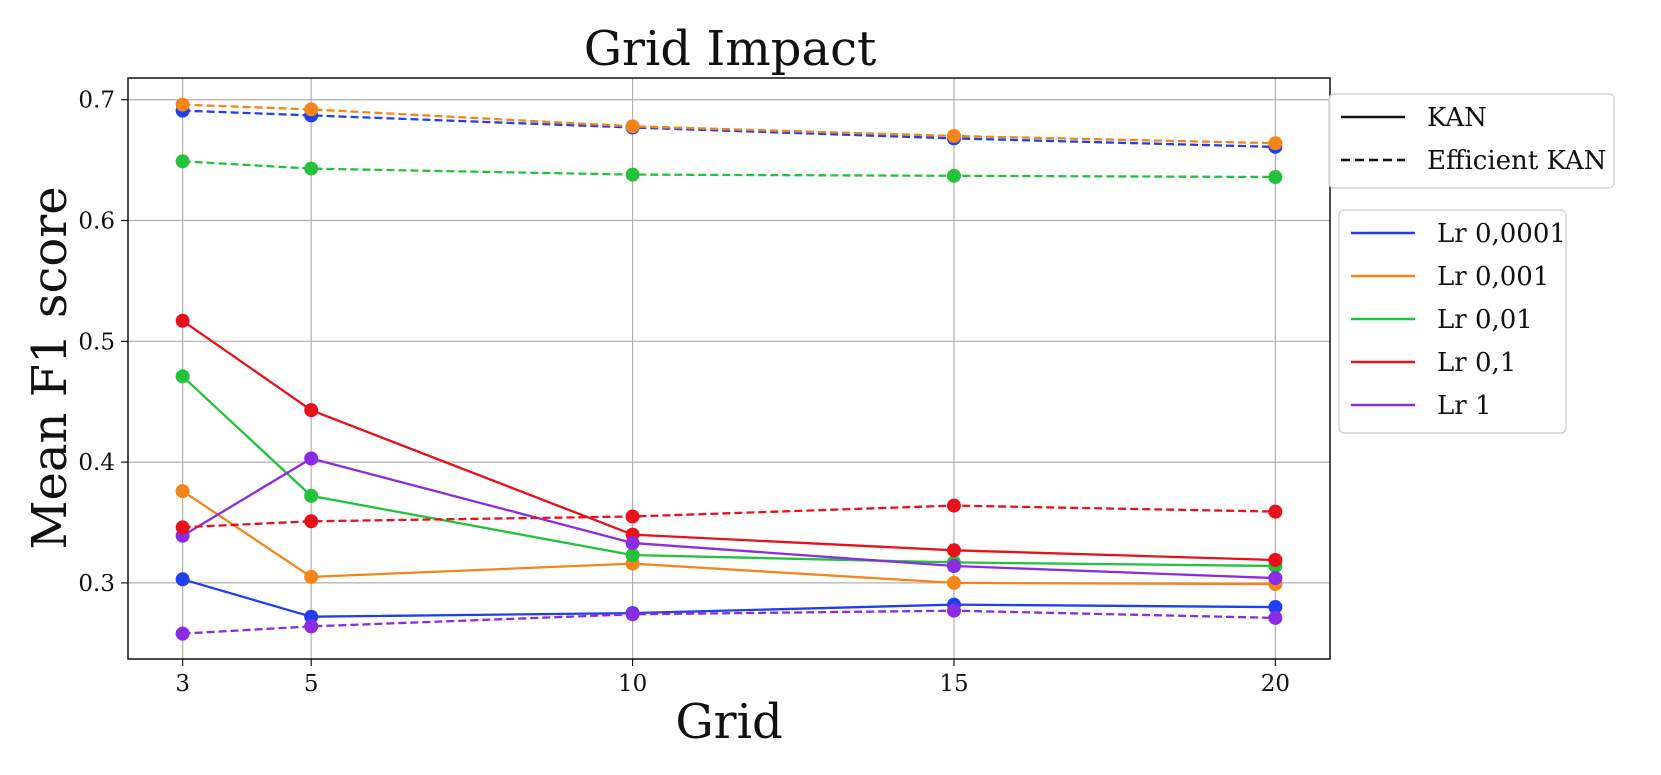 This screenshot has width=1661, height=775. I want to click on x-tick-label: 3, so click(182, 684).